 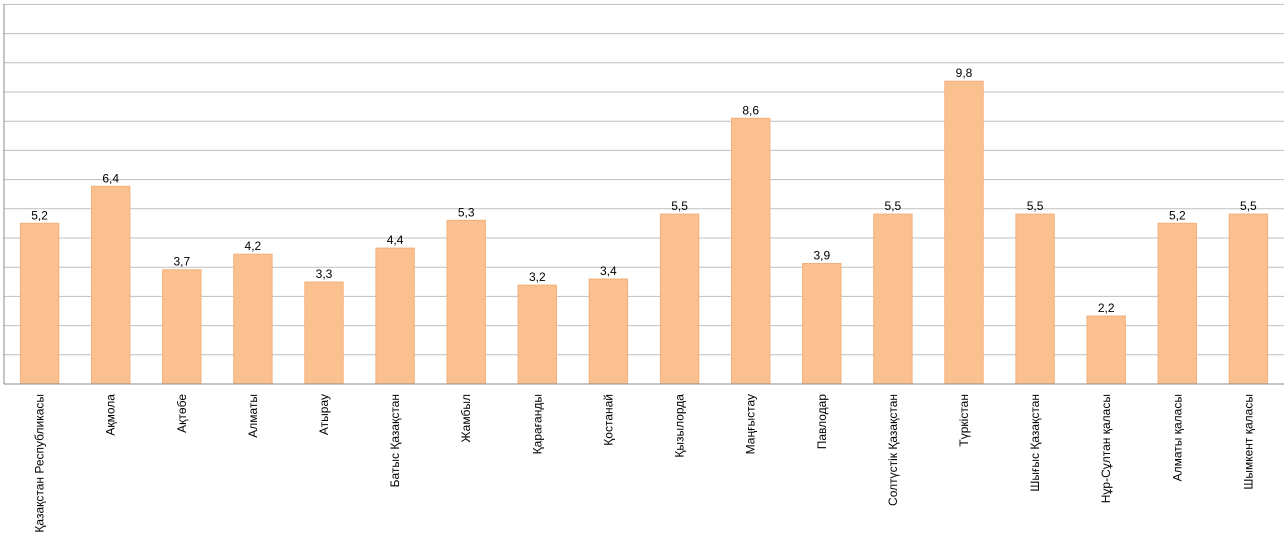 I want to click on category-tick-label: Алматы, so click(x=253, y=416).